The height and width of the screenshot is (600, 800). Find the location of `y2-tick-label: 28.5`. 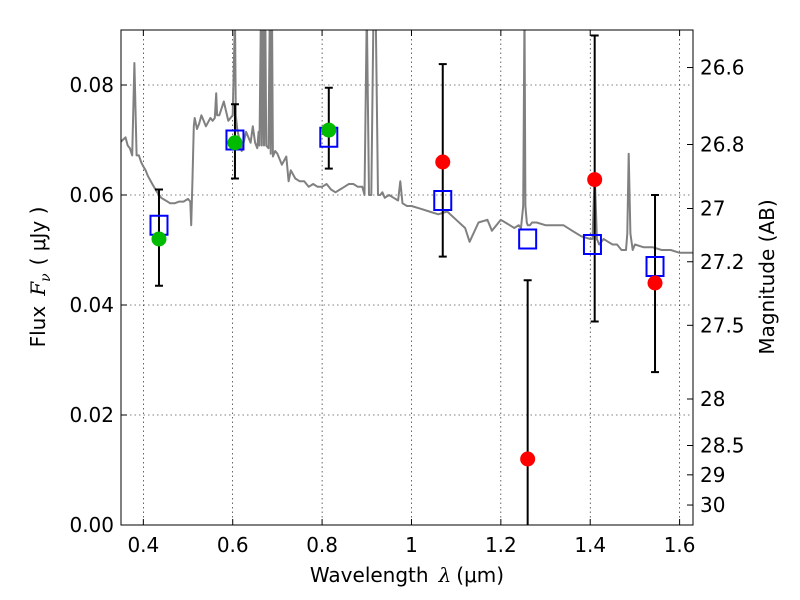

y2-tick-label: 28.5 is located at coordinates (722, 446).